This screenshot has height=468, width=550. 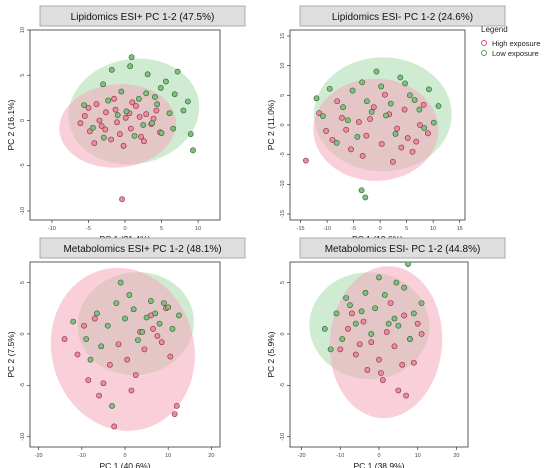 I want to click on x-axis-label: PC 1 (40.6%), so click(x=124, y=464).